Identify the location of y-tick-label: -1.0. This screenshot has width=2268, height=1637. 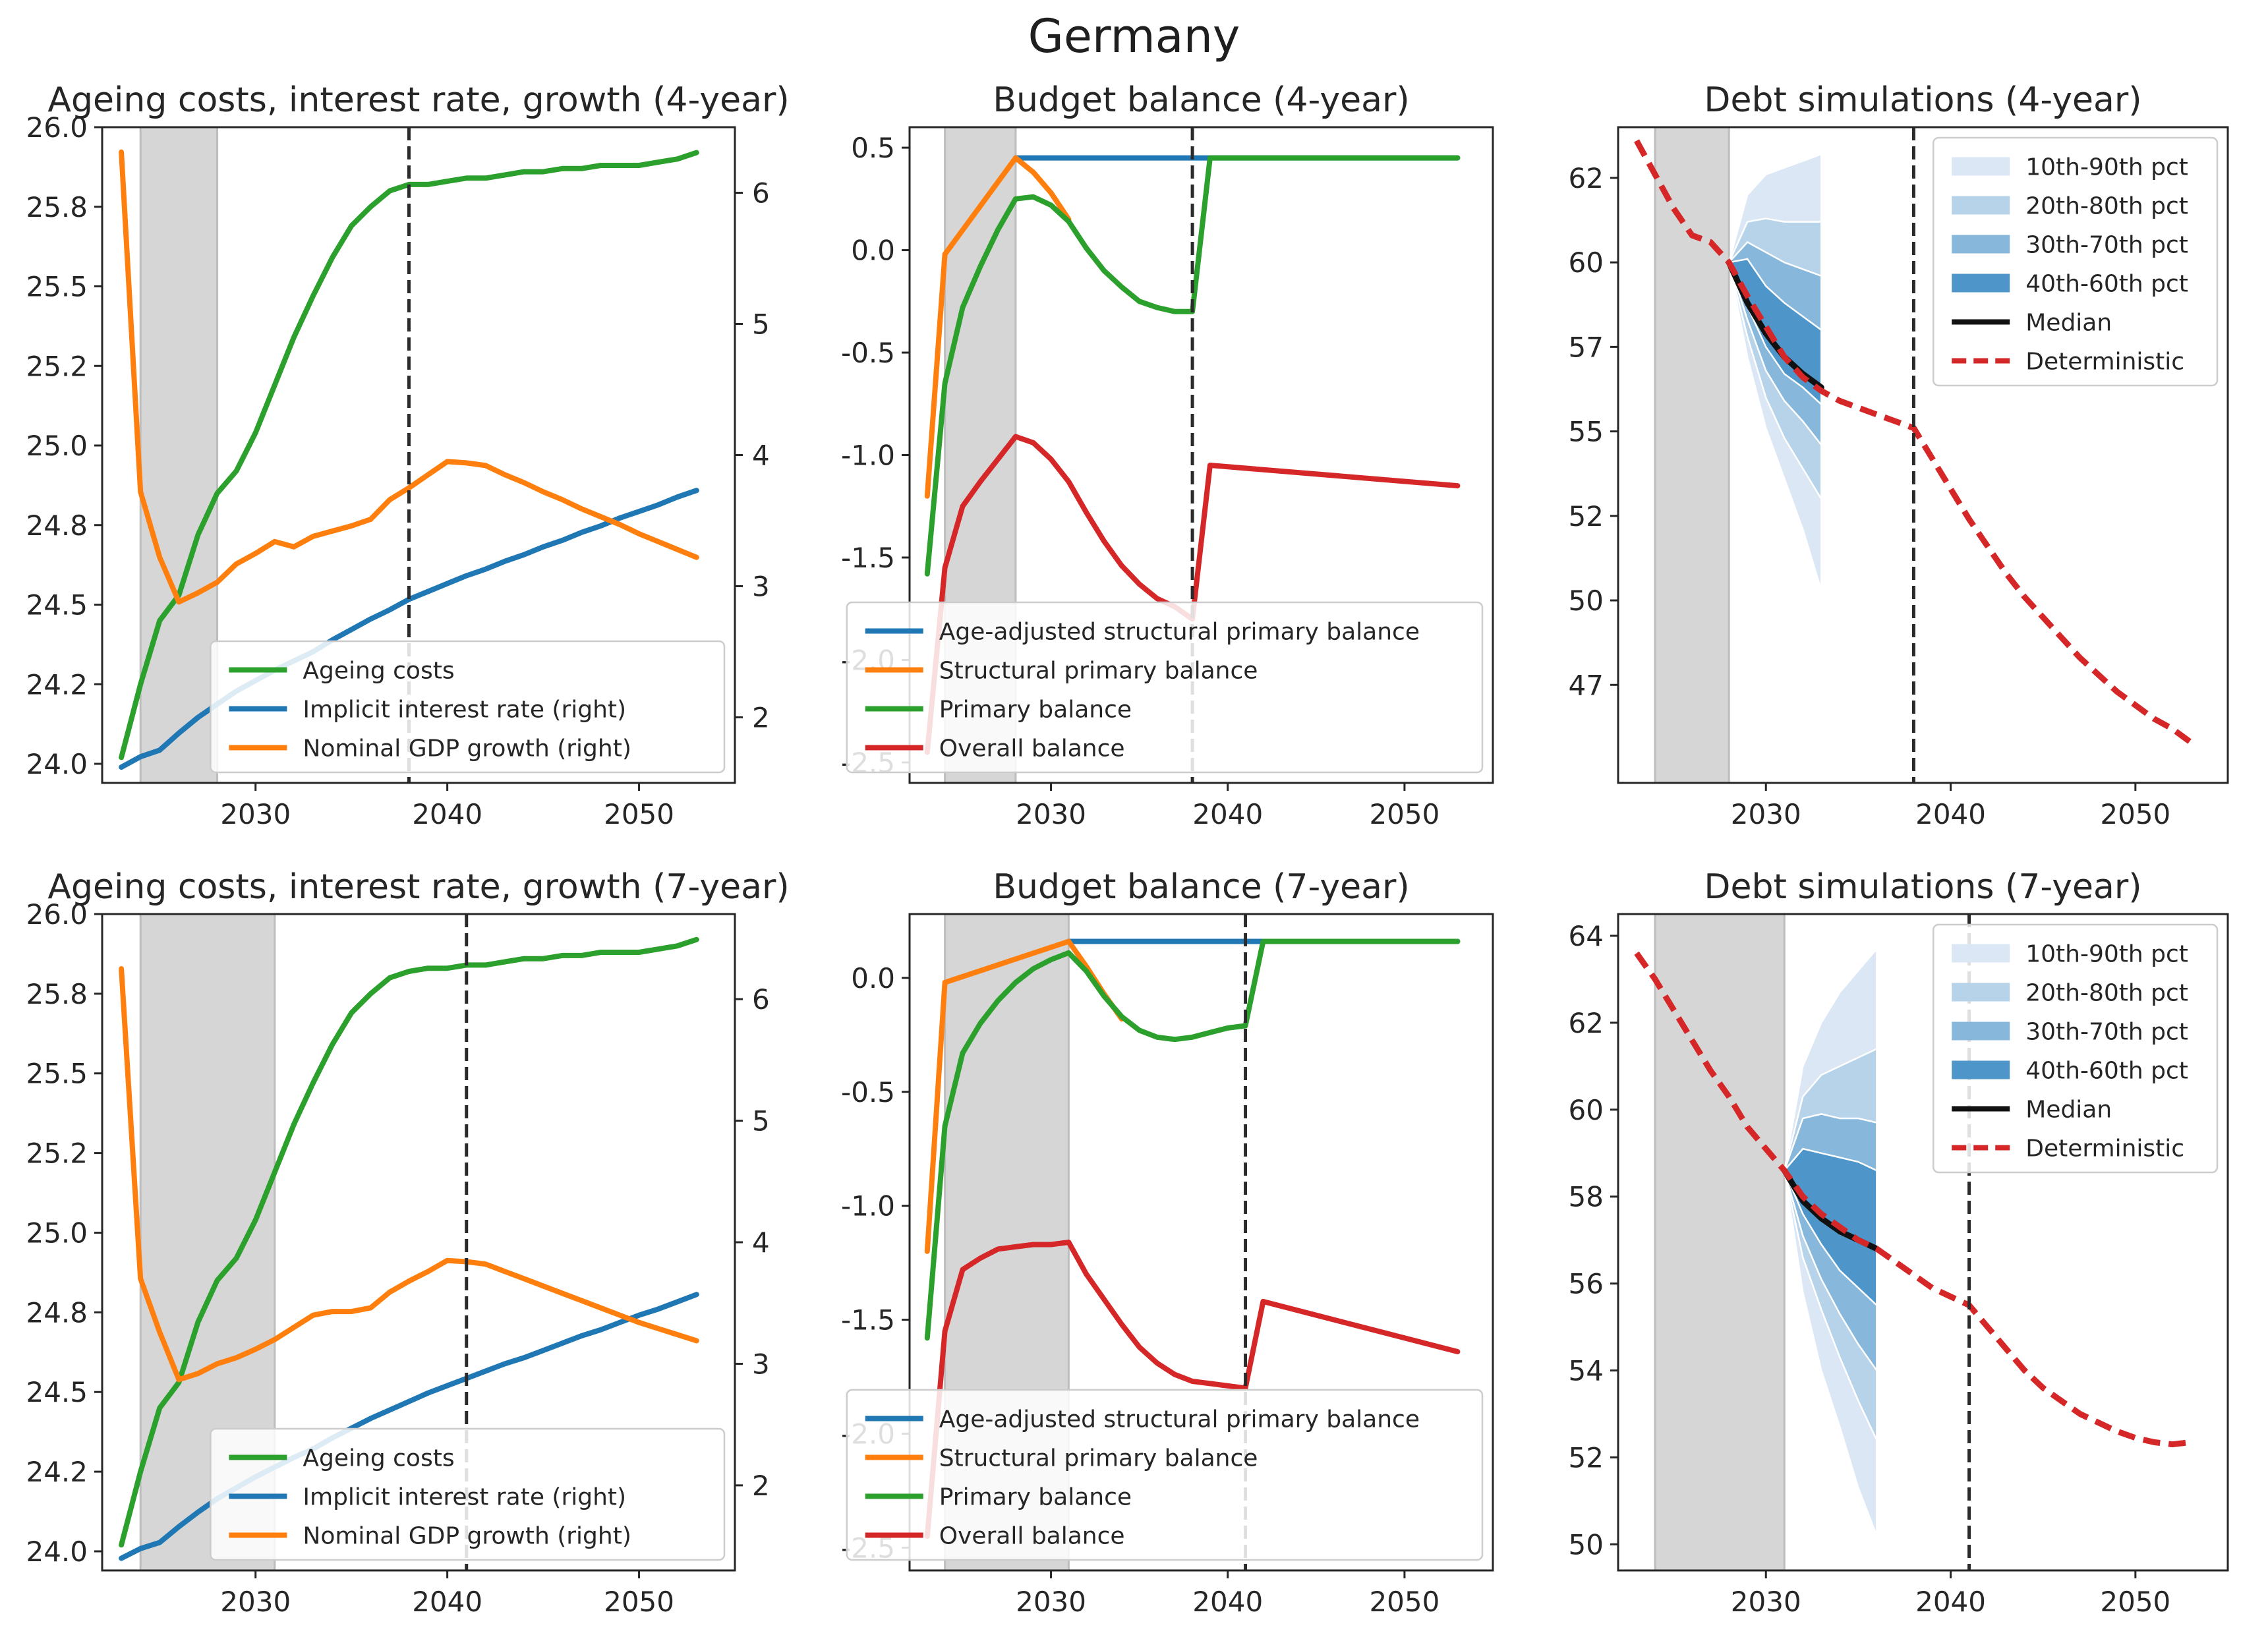
(868, 1206).